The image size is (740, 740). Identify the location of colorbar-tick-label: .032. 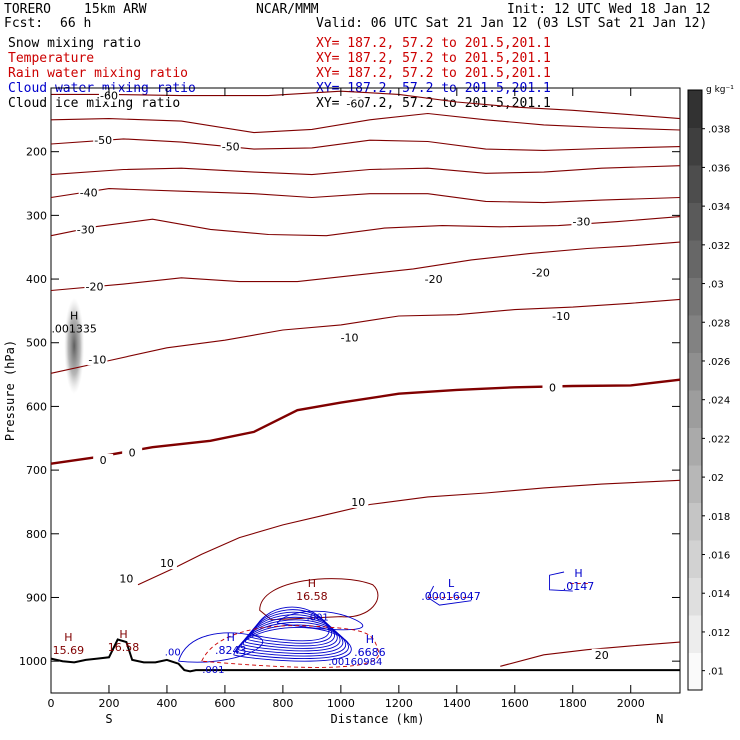
(719, 246).